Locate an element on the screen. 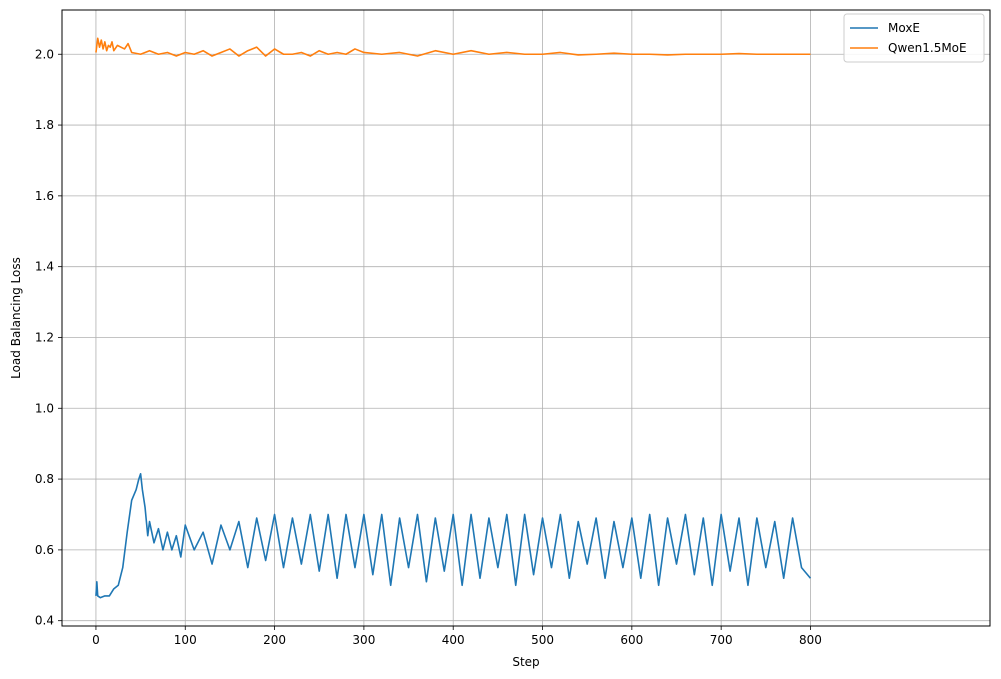 The height and width of the screenshot is (679, 1001). legend-label: MoxE is located at coordinates (904, 28).